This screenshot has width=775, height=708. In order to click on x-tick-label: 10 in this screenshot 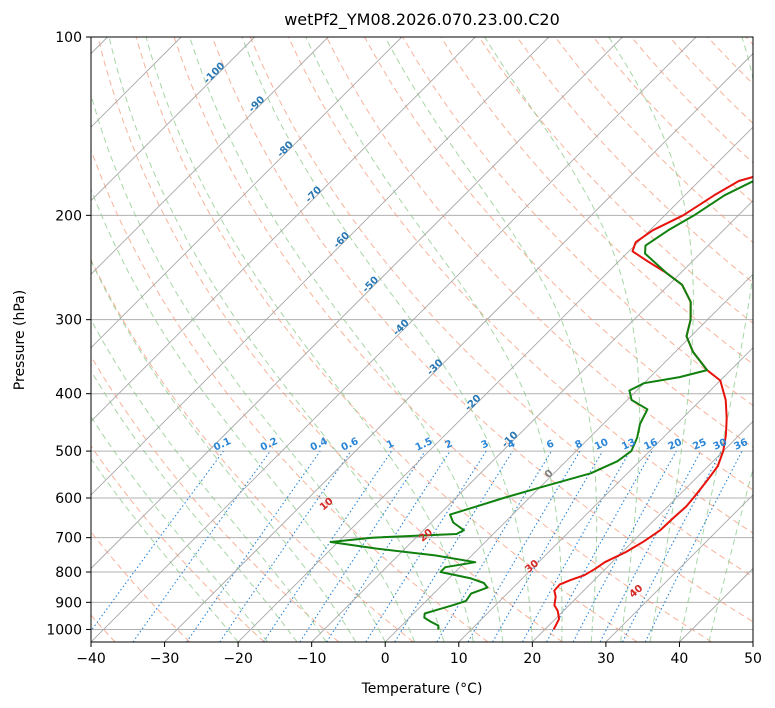, I will do `click(459, 659)`.